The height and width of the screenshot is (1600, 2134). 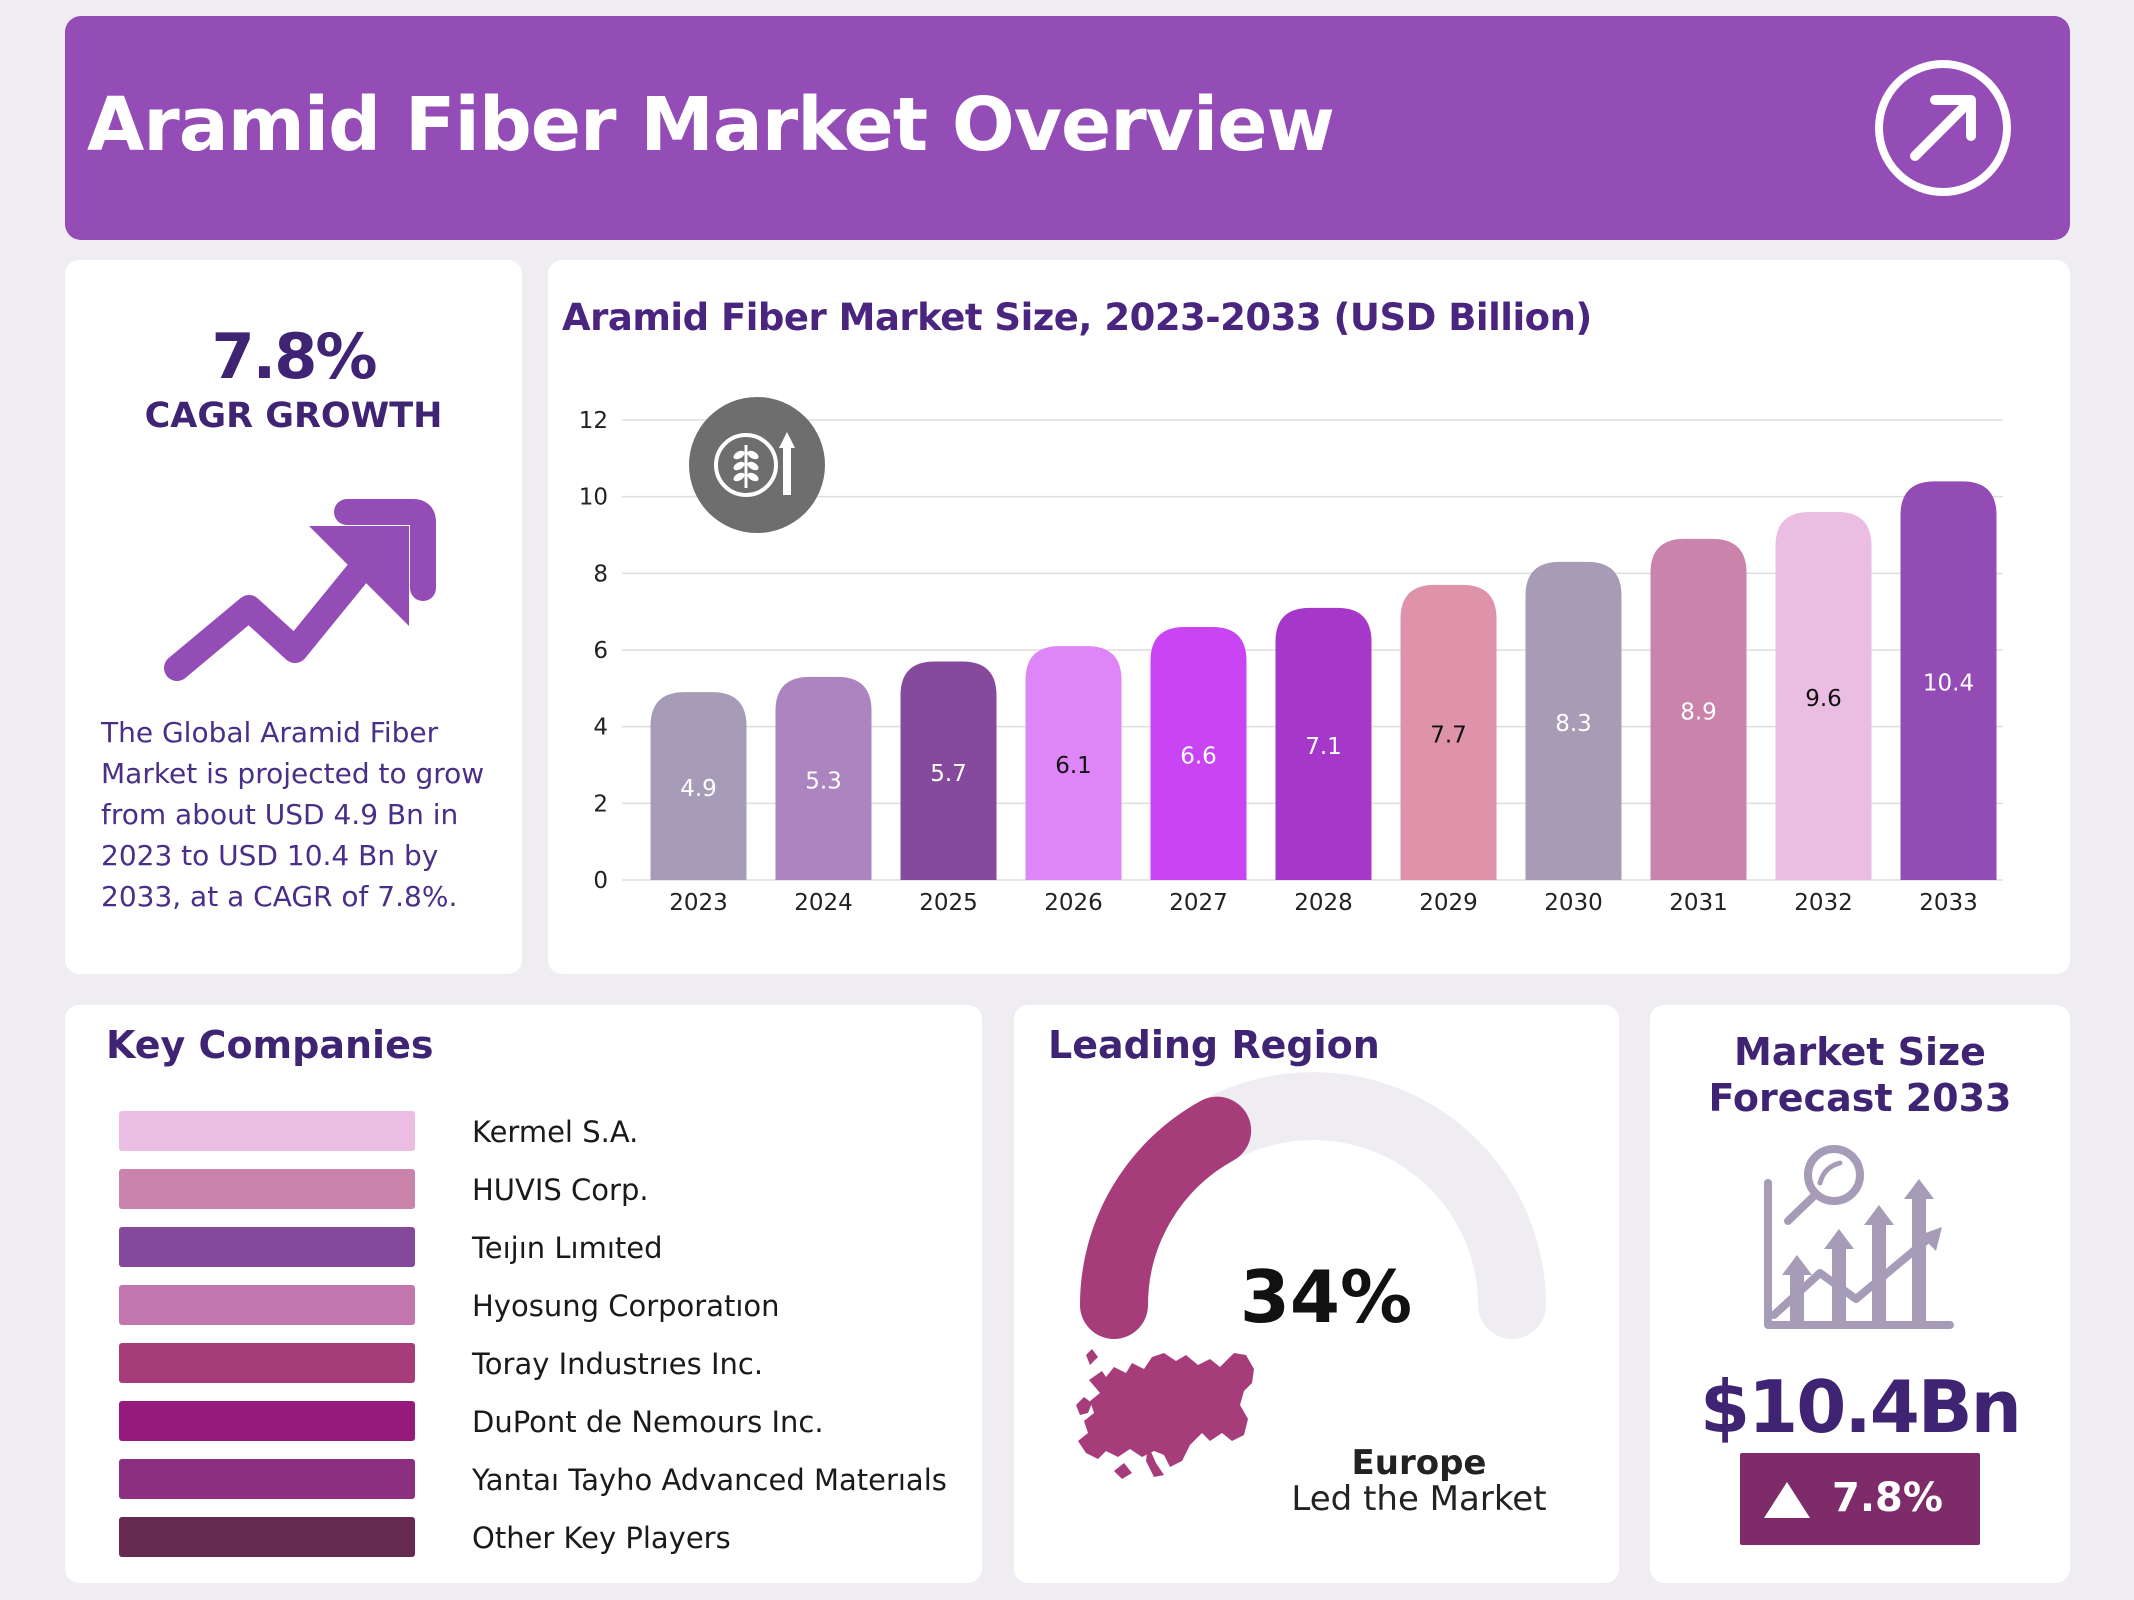 I want to click on x-tick-label: 2024, so click(x=823, y=903).